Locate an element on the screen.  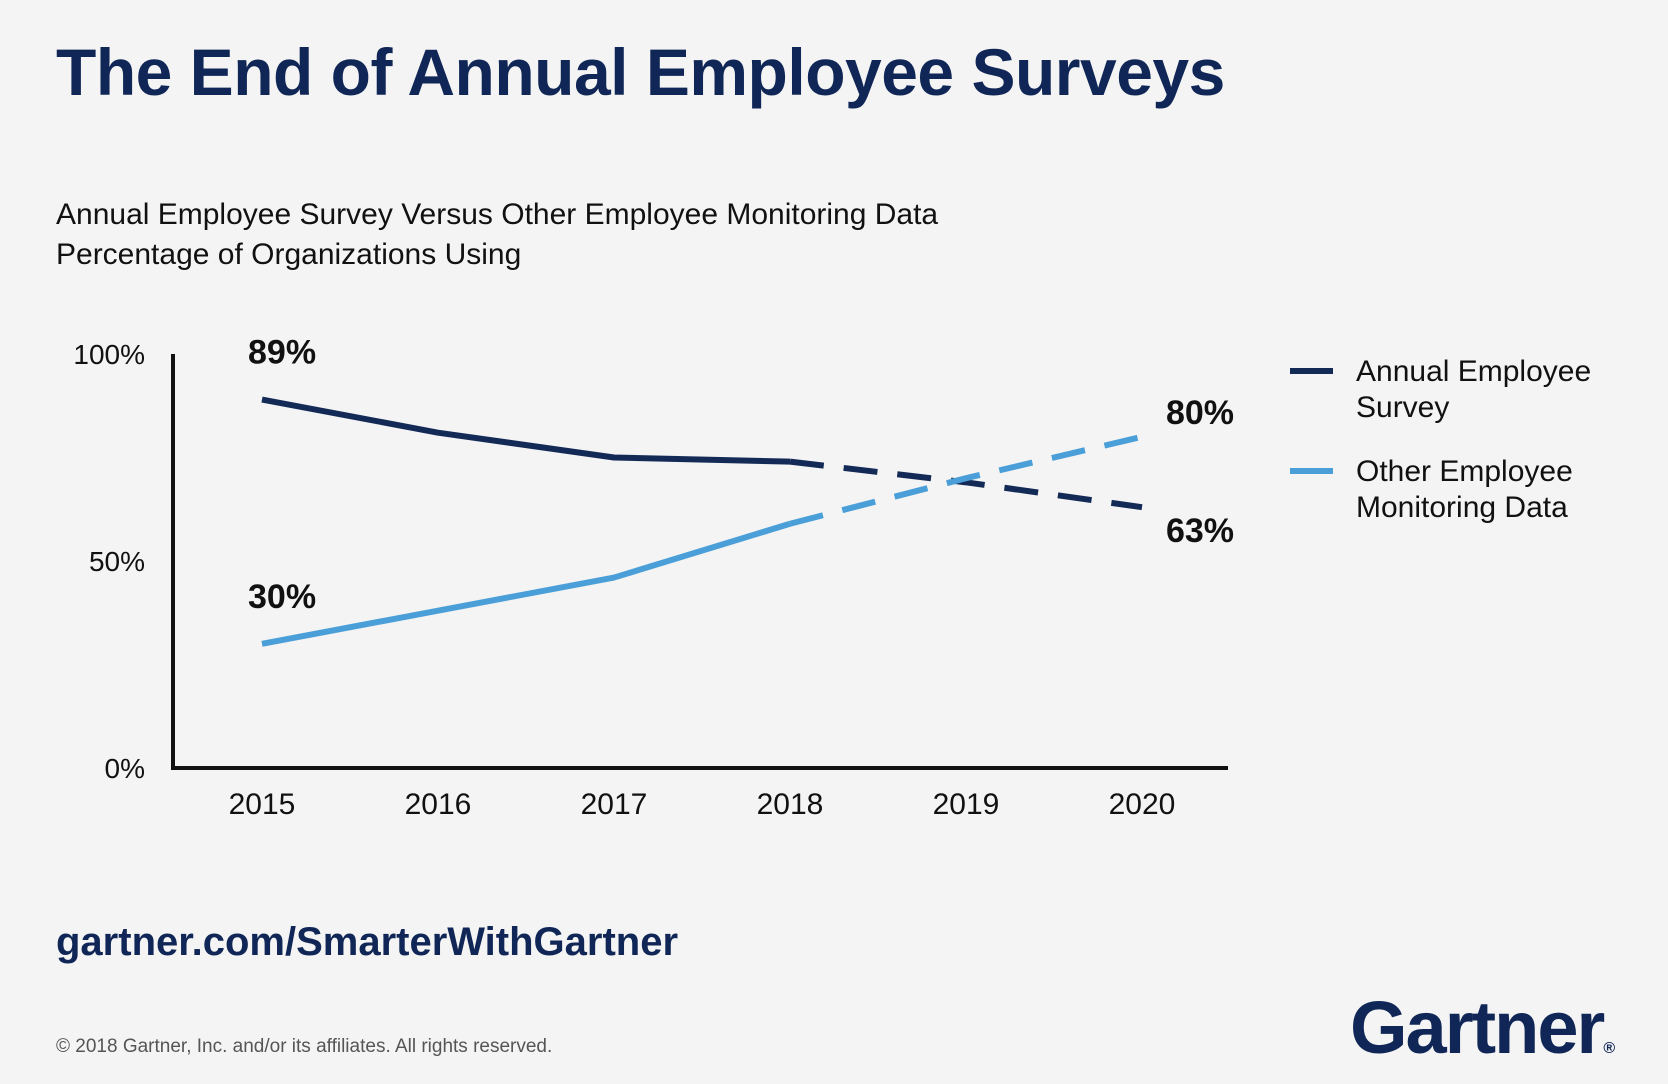
x-tick-label: 2018 is located at coordinates (790, 804).